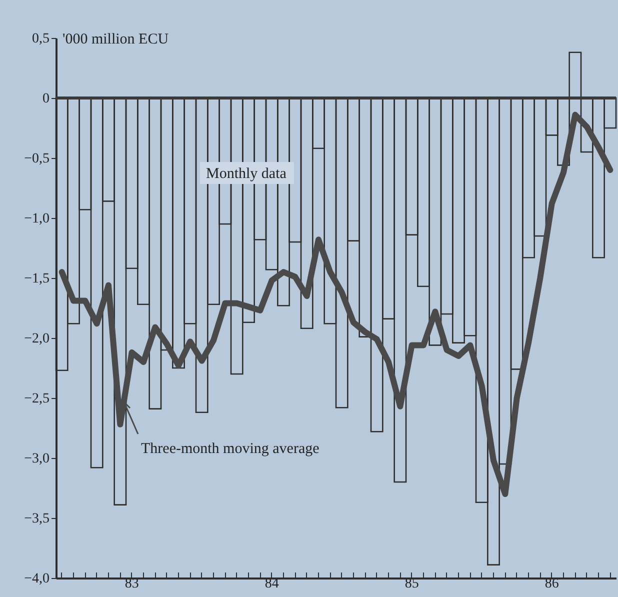 This screenshot has width=618, height=597. Describe the element at coordinates (37, 339) in the screenshot. I see `y-tick-label: −2,0` at that location.